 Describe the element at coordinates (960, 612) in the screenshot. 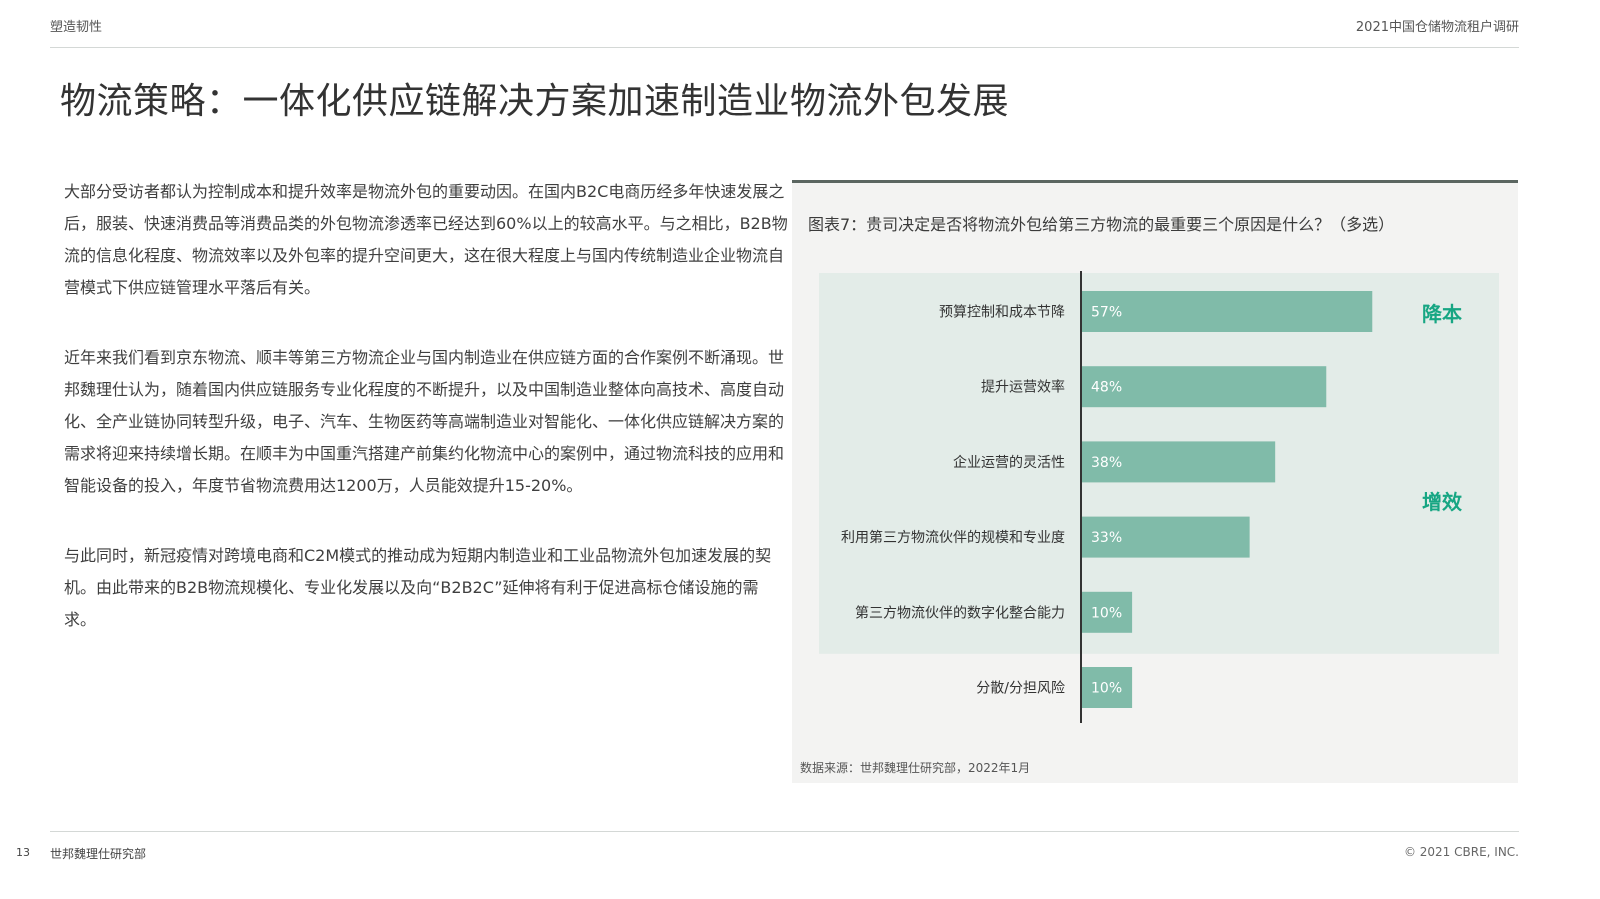

I see `category-label-4: 第三方物流伙伴的数字化整合能力` at that location.